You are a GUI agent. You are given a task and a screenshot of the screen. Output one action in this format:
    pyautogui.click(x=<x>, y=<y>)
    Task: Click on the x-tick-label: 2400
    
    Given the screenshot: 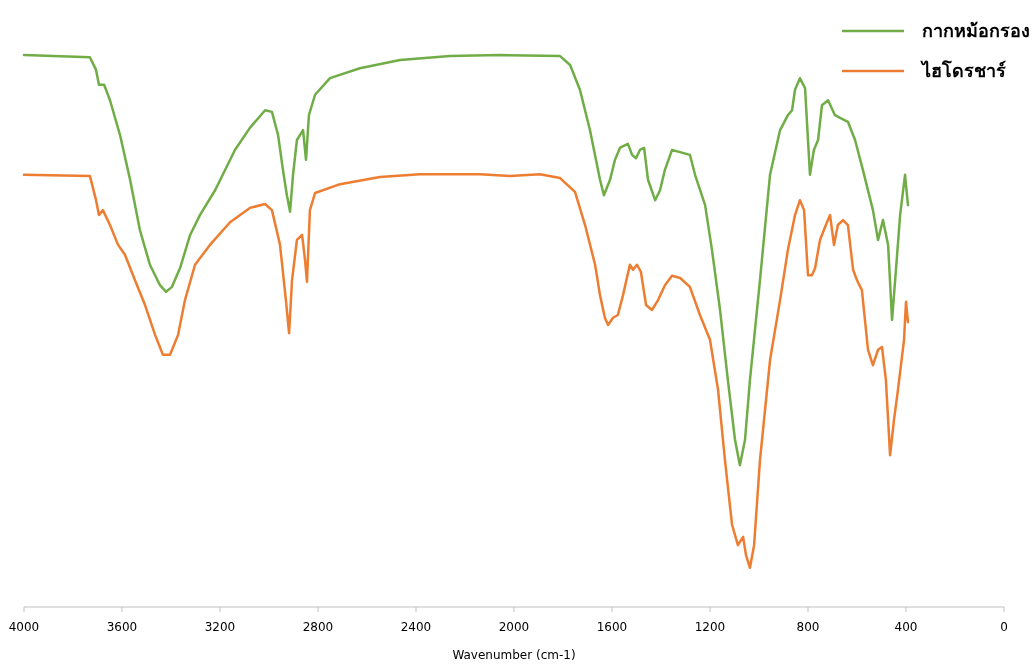 What is the action you would take?
    pyautogui.click(x=416, y=627)
    